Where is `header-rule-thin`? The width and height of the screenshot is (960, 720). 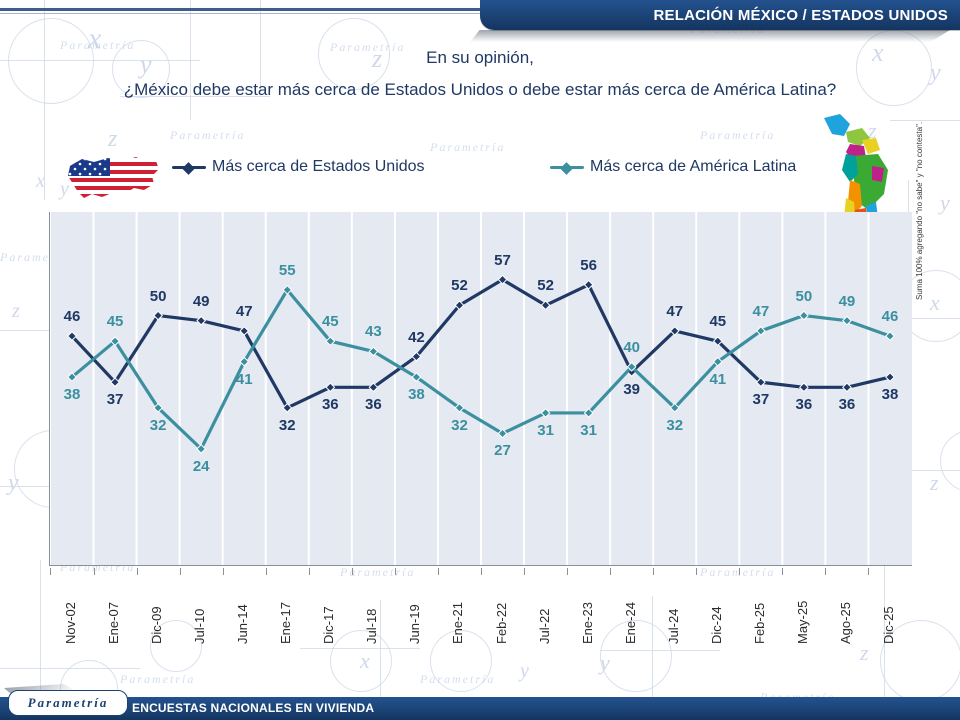 header-rule-thin is located at coordinates (242, 13).